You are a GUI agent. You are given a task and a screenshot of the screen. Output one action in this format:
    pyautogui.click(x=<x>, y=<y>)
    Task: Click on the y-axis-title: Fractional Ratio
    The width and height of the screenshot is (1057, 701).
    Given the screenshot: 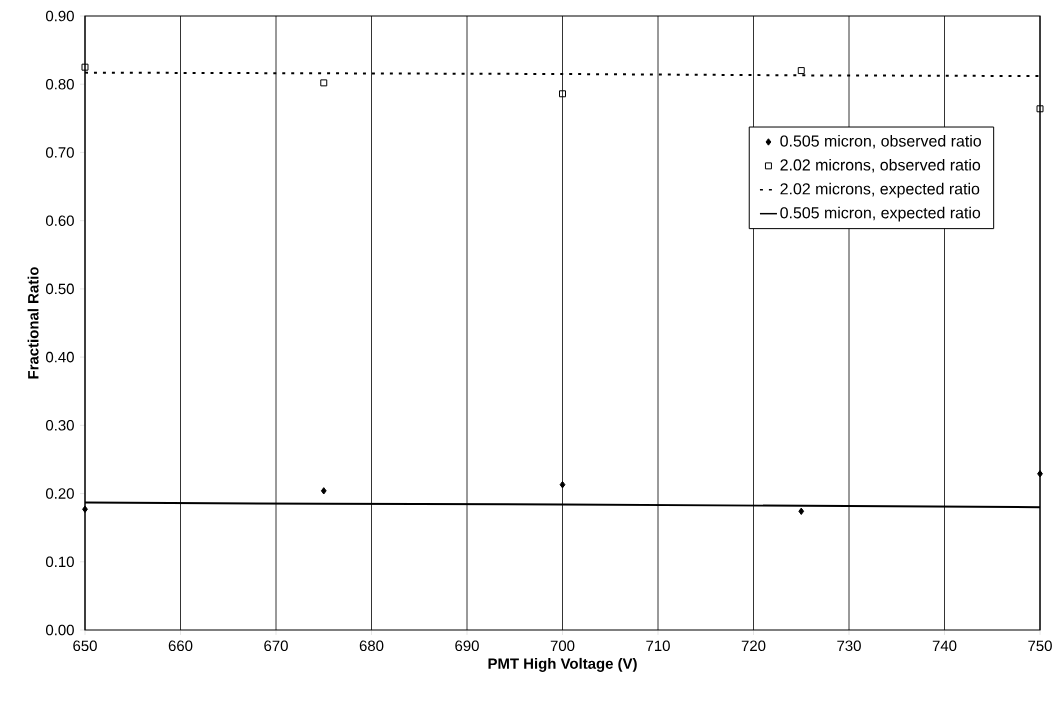 What is the action you would take?
    pyautogui.click(x=33, y=323)
    